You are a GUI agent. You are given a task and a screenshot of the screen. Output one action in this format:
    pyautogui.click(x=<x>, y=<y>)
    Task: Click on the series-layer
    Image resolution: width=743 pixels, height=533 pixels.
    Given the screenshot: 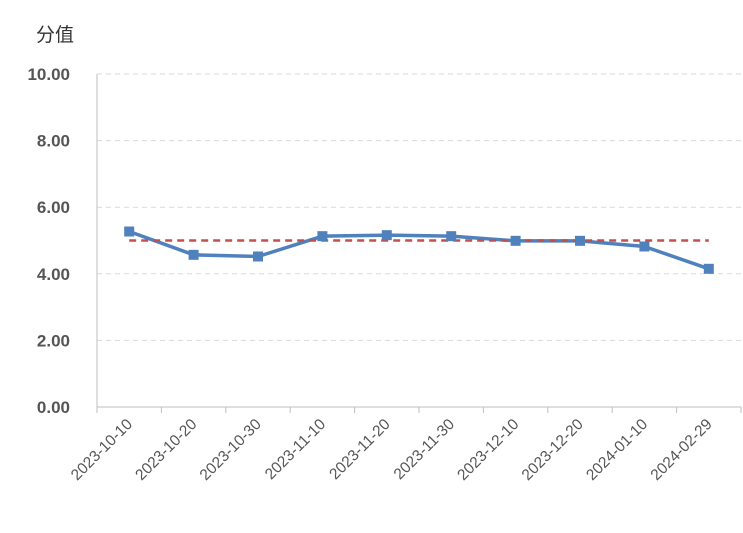 What is the action you would take?
    pyautogui.click(x=419, y=250)
    